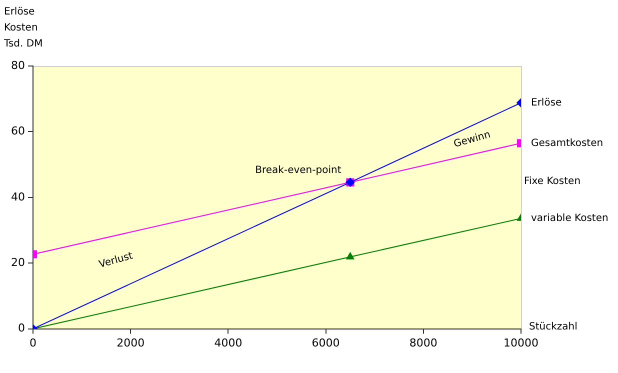  What do you see at coordinates (32, 343) in the screenshot?
I see `x-tick-label: 0` at bounding box center [32, 343].